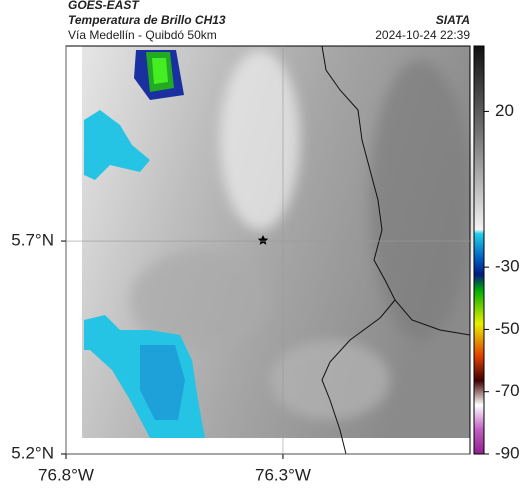  Describe the element at coordinates (507, 452) in the screenshot. I see `colorbar-tick-label: -90` at that location.